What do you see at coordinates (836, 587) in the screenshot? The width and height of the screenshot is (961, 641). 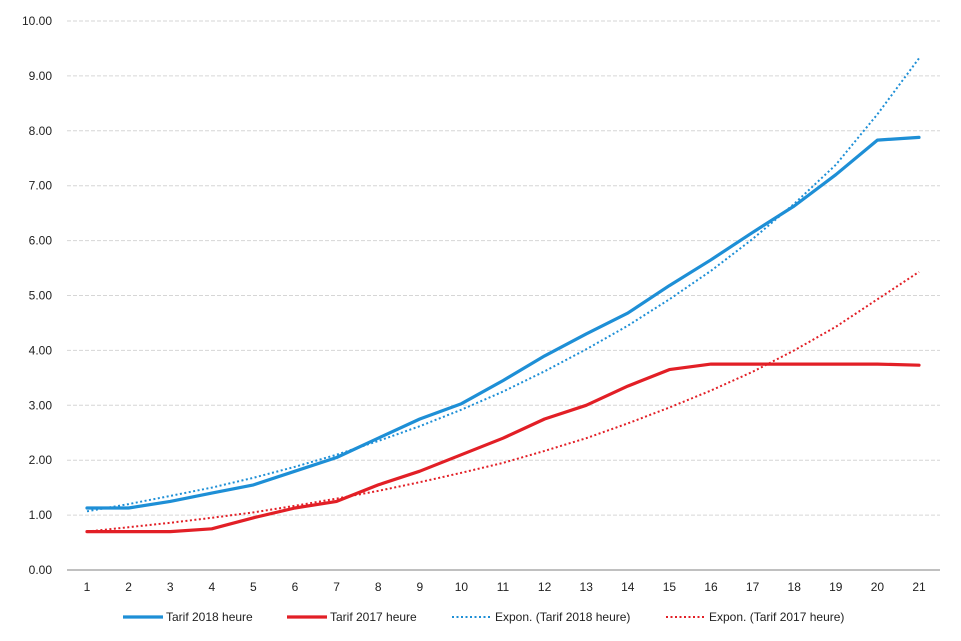 I see `x-tick-label: 19` at bounding box center [836, 587].